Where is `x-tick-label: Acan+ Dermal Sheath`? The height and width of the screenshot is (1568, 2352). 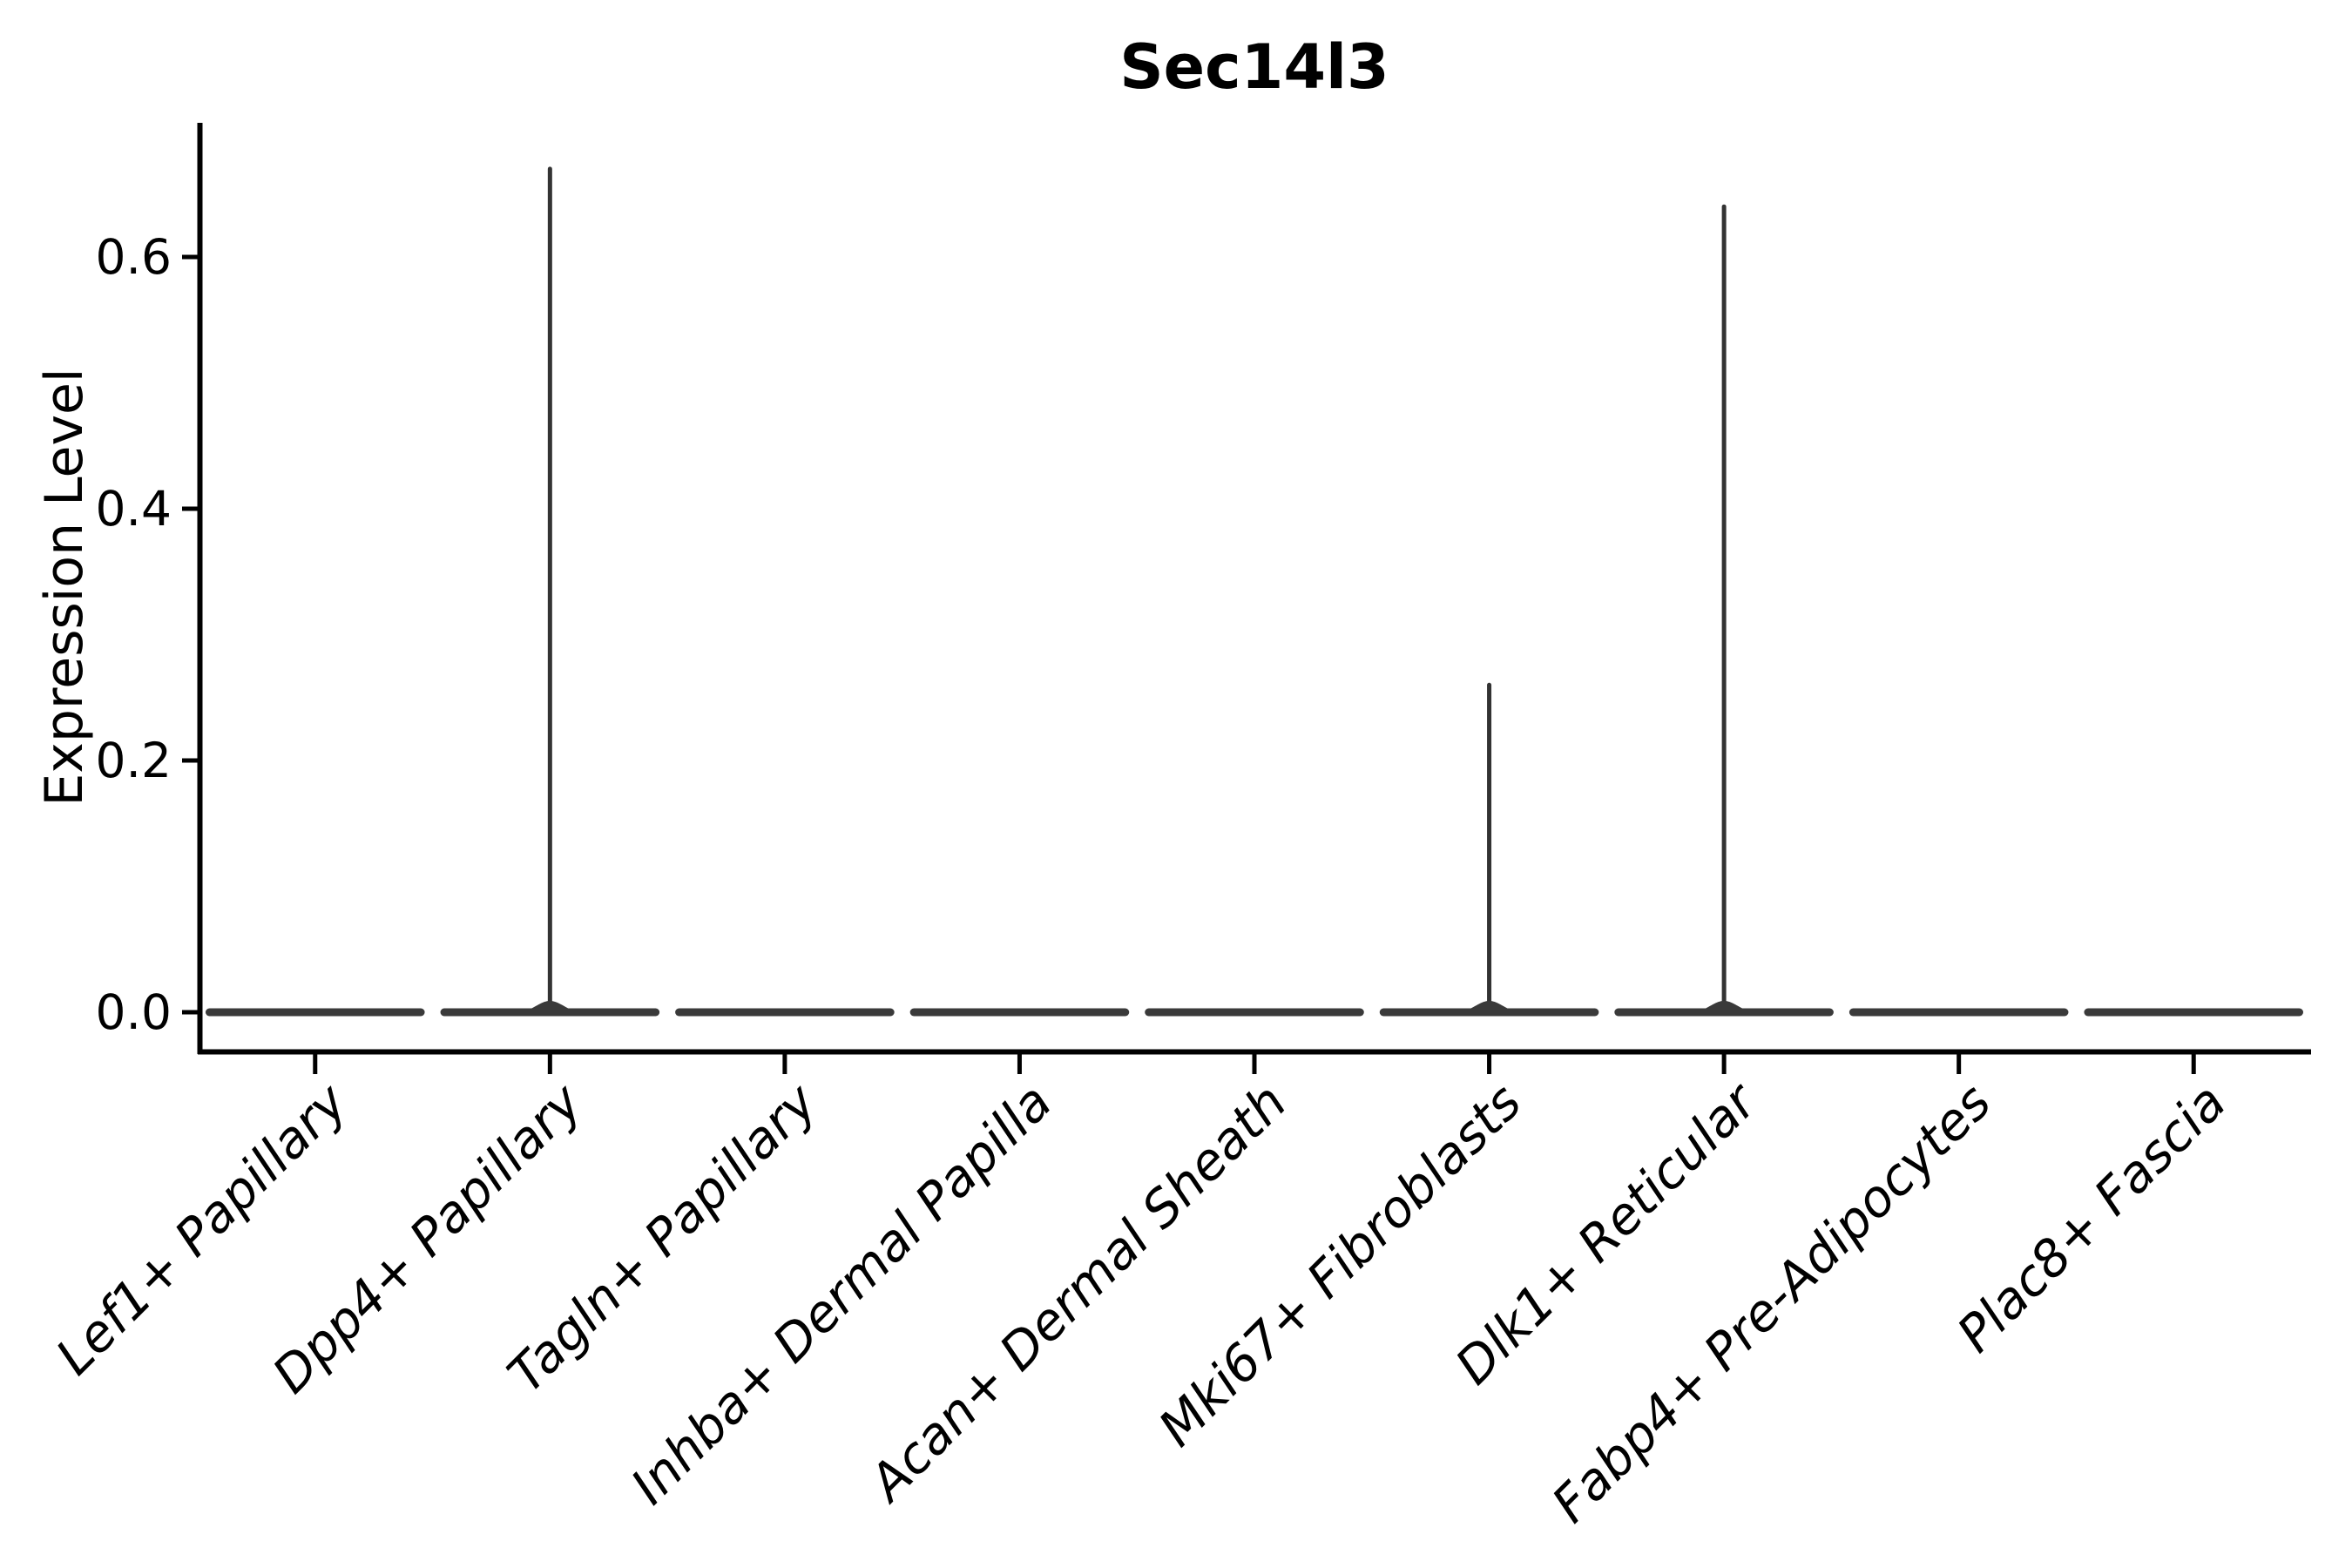
x-tick-label: Acan+ Dermal Sheath is located at coordinates (1076, 1293).